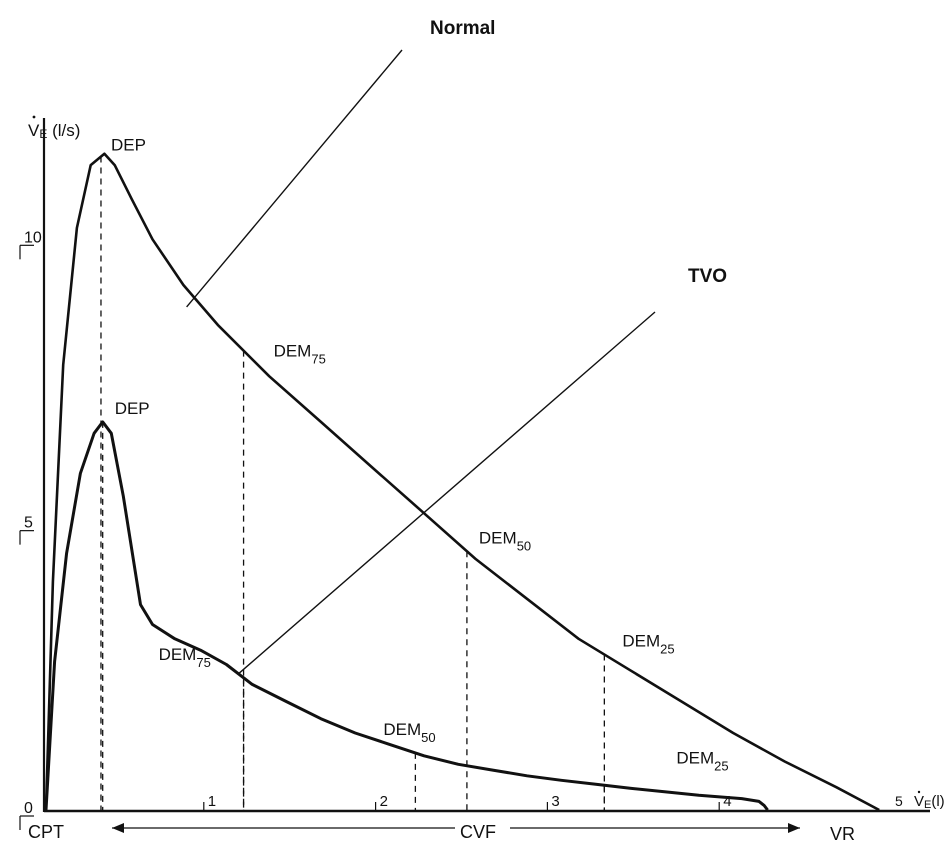  I want to click on x-axis-label: VE(l), so click(929, 802).